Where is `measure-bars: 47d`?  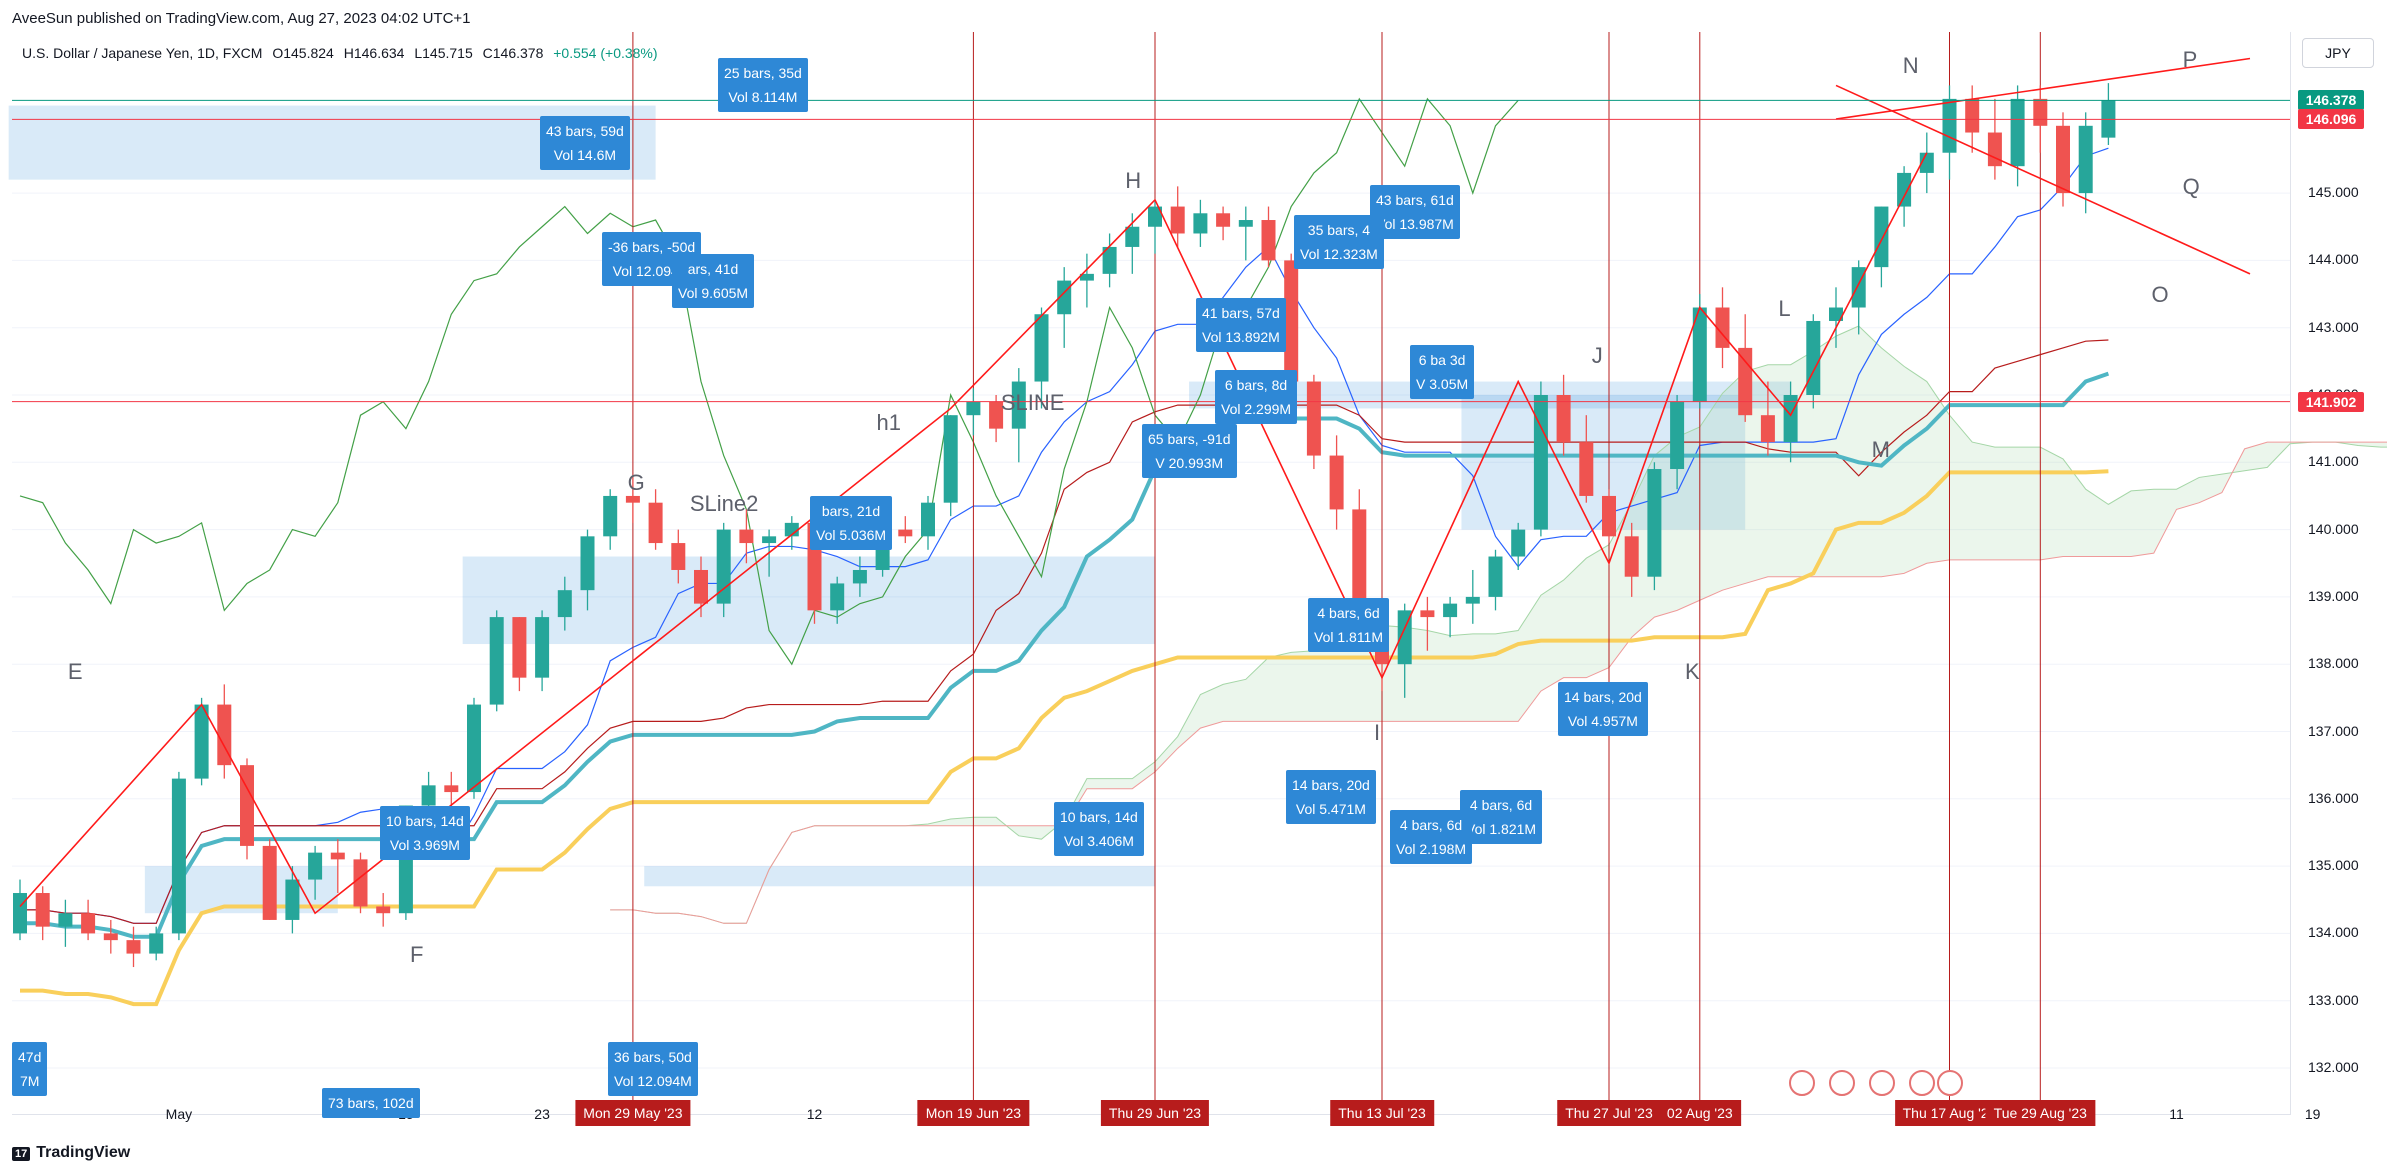
measure-bars: 47d is located at coordinates (30, 1057).